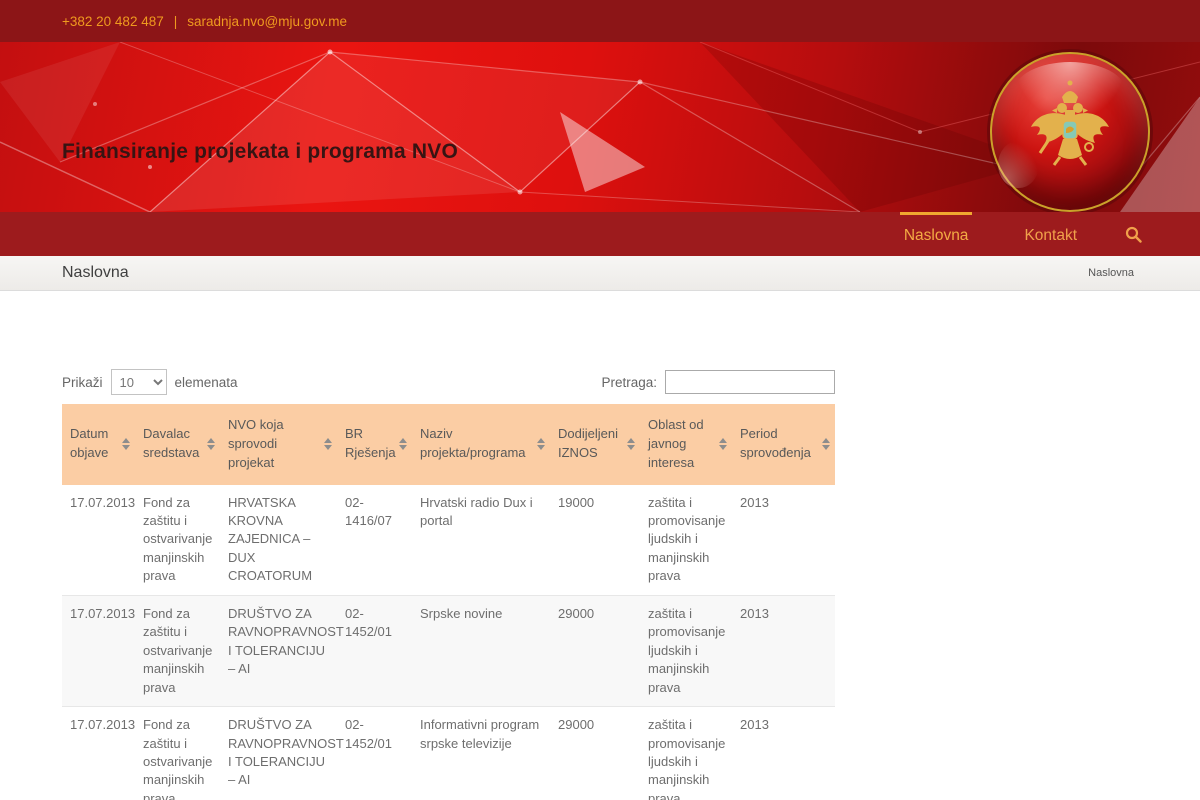  I want to click on column-header-davalac-sredstava: Davalac sredstava, so click(177, 444).